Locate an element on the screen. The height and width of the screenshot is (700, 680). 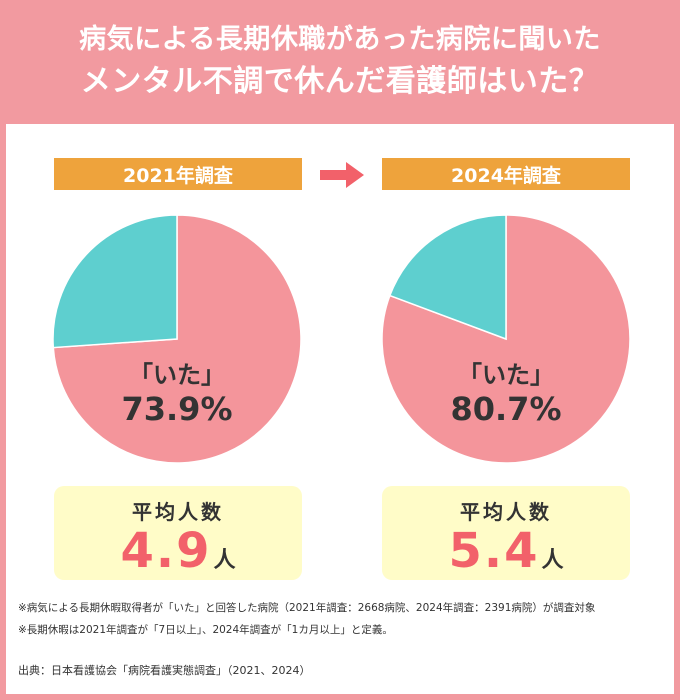
pie-slice-percent: 73.9% is located at coordinates (177, 409).